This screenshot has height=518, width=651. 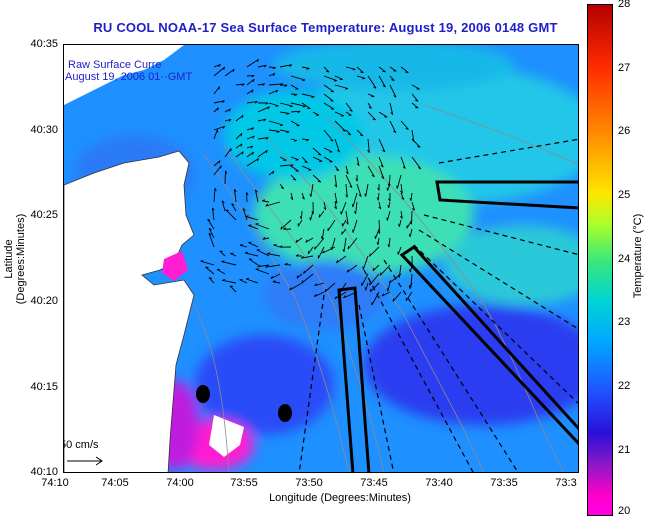 What do you see at coordinates (244, 483) in the screenshot?
I see `xtick-label: 73:55` at bounding box center [244, 483].